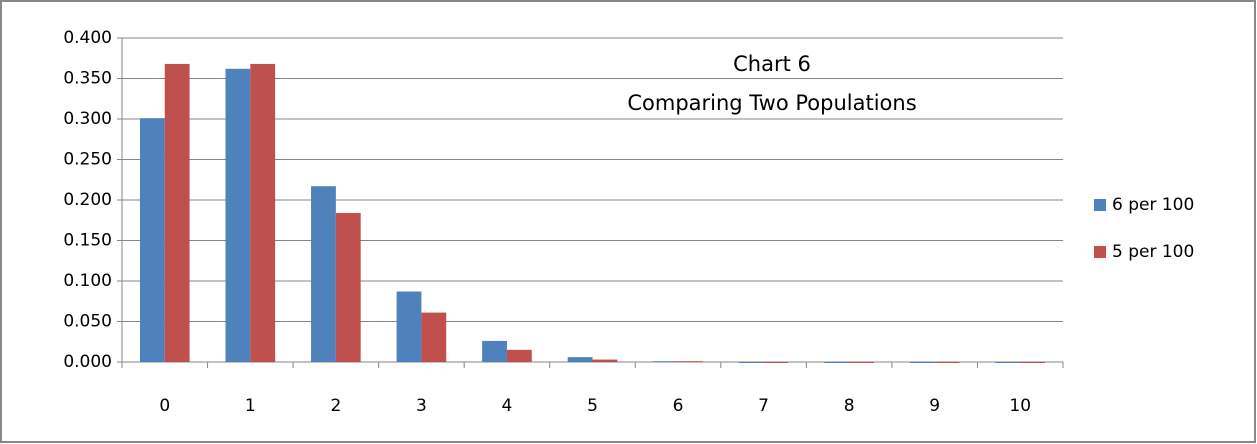 This screenshot has width=1257, height=444. What do you see at coordinates (87, 362) in the screenshot?
I see `y-tick-label: 0.000` at bounding box center [87, 362].